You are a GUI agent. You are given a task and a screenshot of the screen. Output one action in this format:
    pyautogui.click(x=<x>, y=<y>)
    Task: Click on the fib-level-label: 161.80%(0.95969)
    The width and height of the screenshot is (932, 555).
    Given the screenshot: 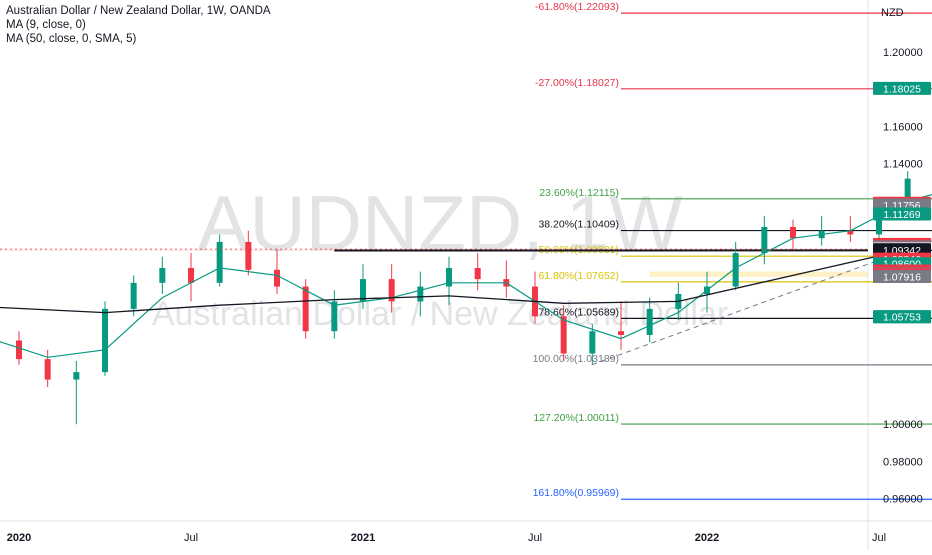 What is the action you would take?
    pyautogui.click(x=576, y=493)
    